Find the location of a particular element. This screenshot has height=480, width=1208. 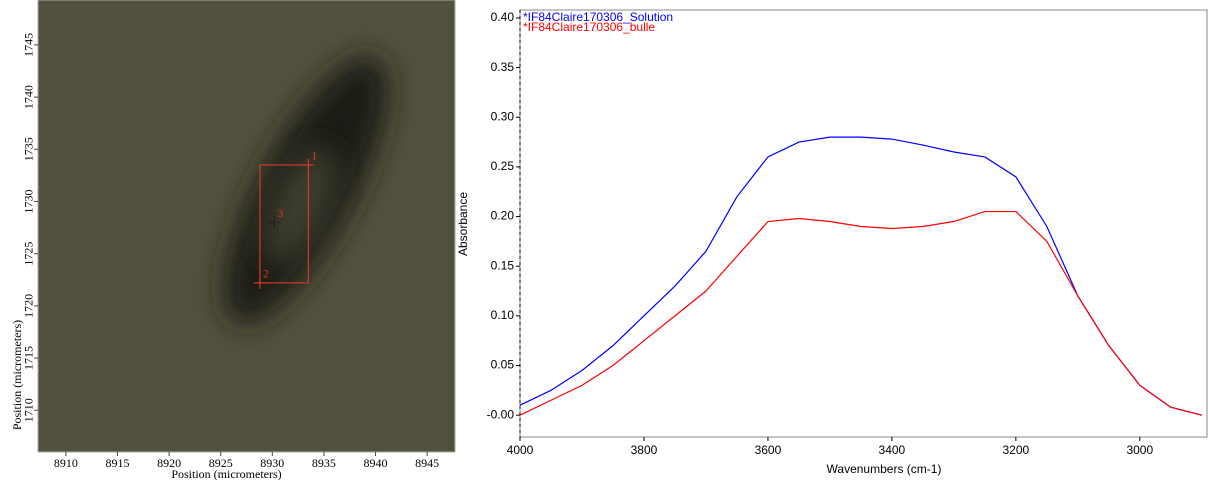

y-tick-label: 0.05 is located at coordinates (503, 365).